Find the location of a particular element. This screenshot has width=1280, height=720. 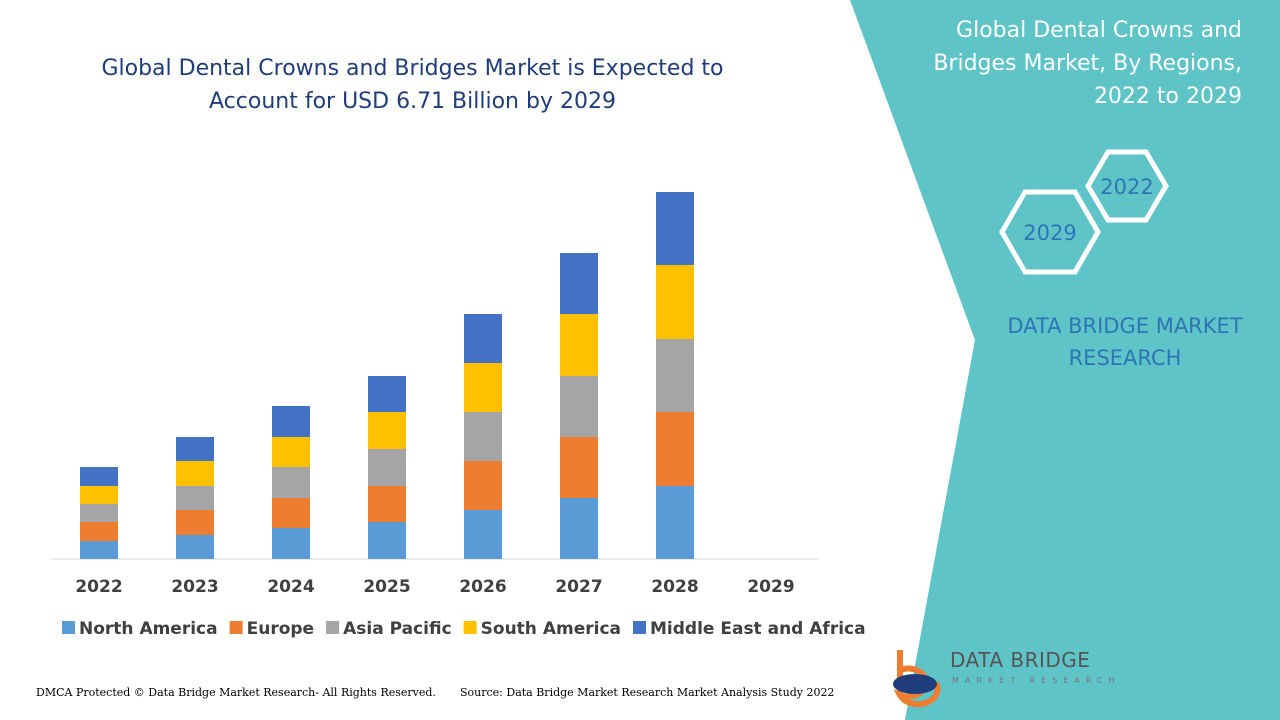

logo-mark is located at coordinates (915, 684).